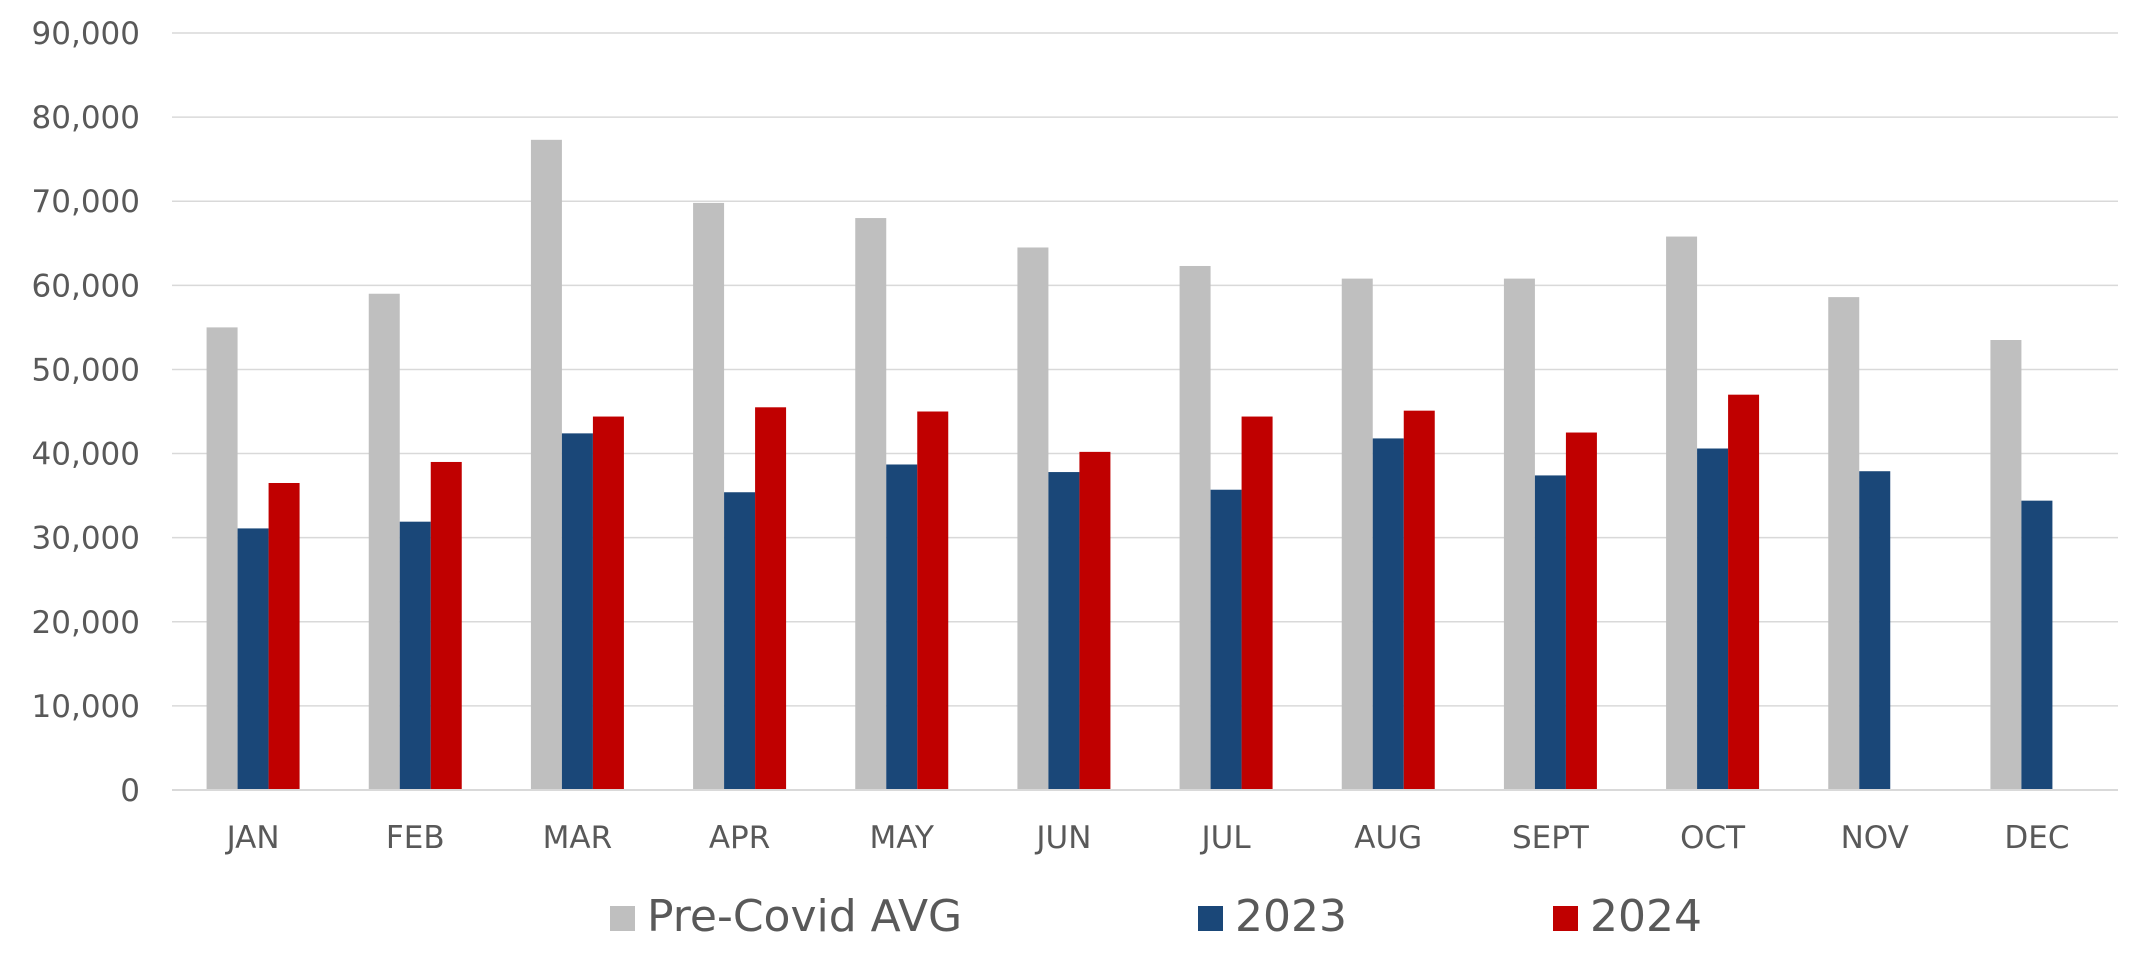  Describe the element at coordinates (578, 838) in the screenshot. I see `x-tick-label: MAR` at that location.